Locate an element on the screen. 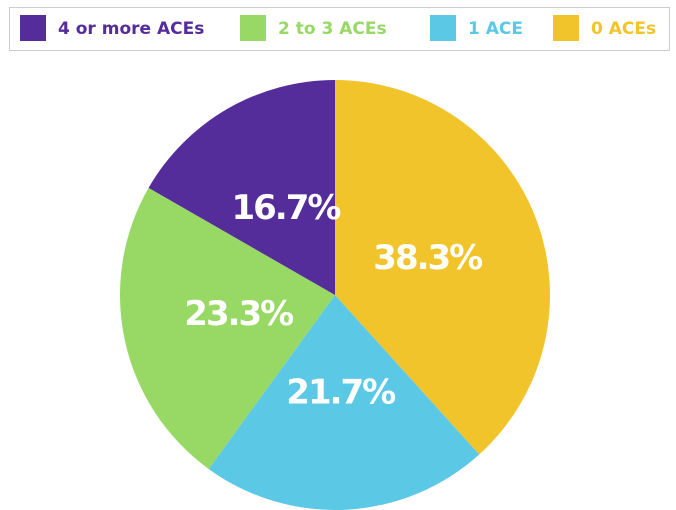 This screenshot has width=676, height=510. slice-label: 38.3% is located at coordinates (427, 258).